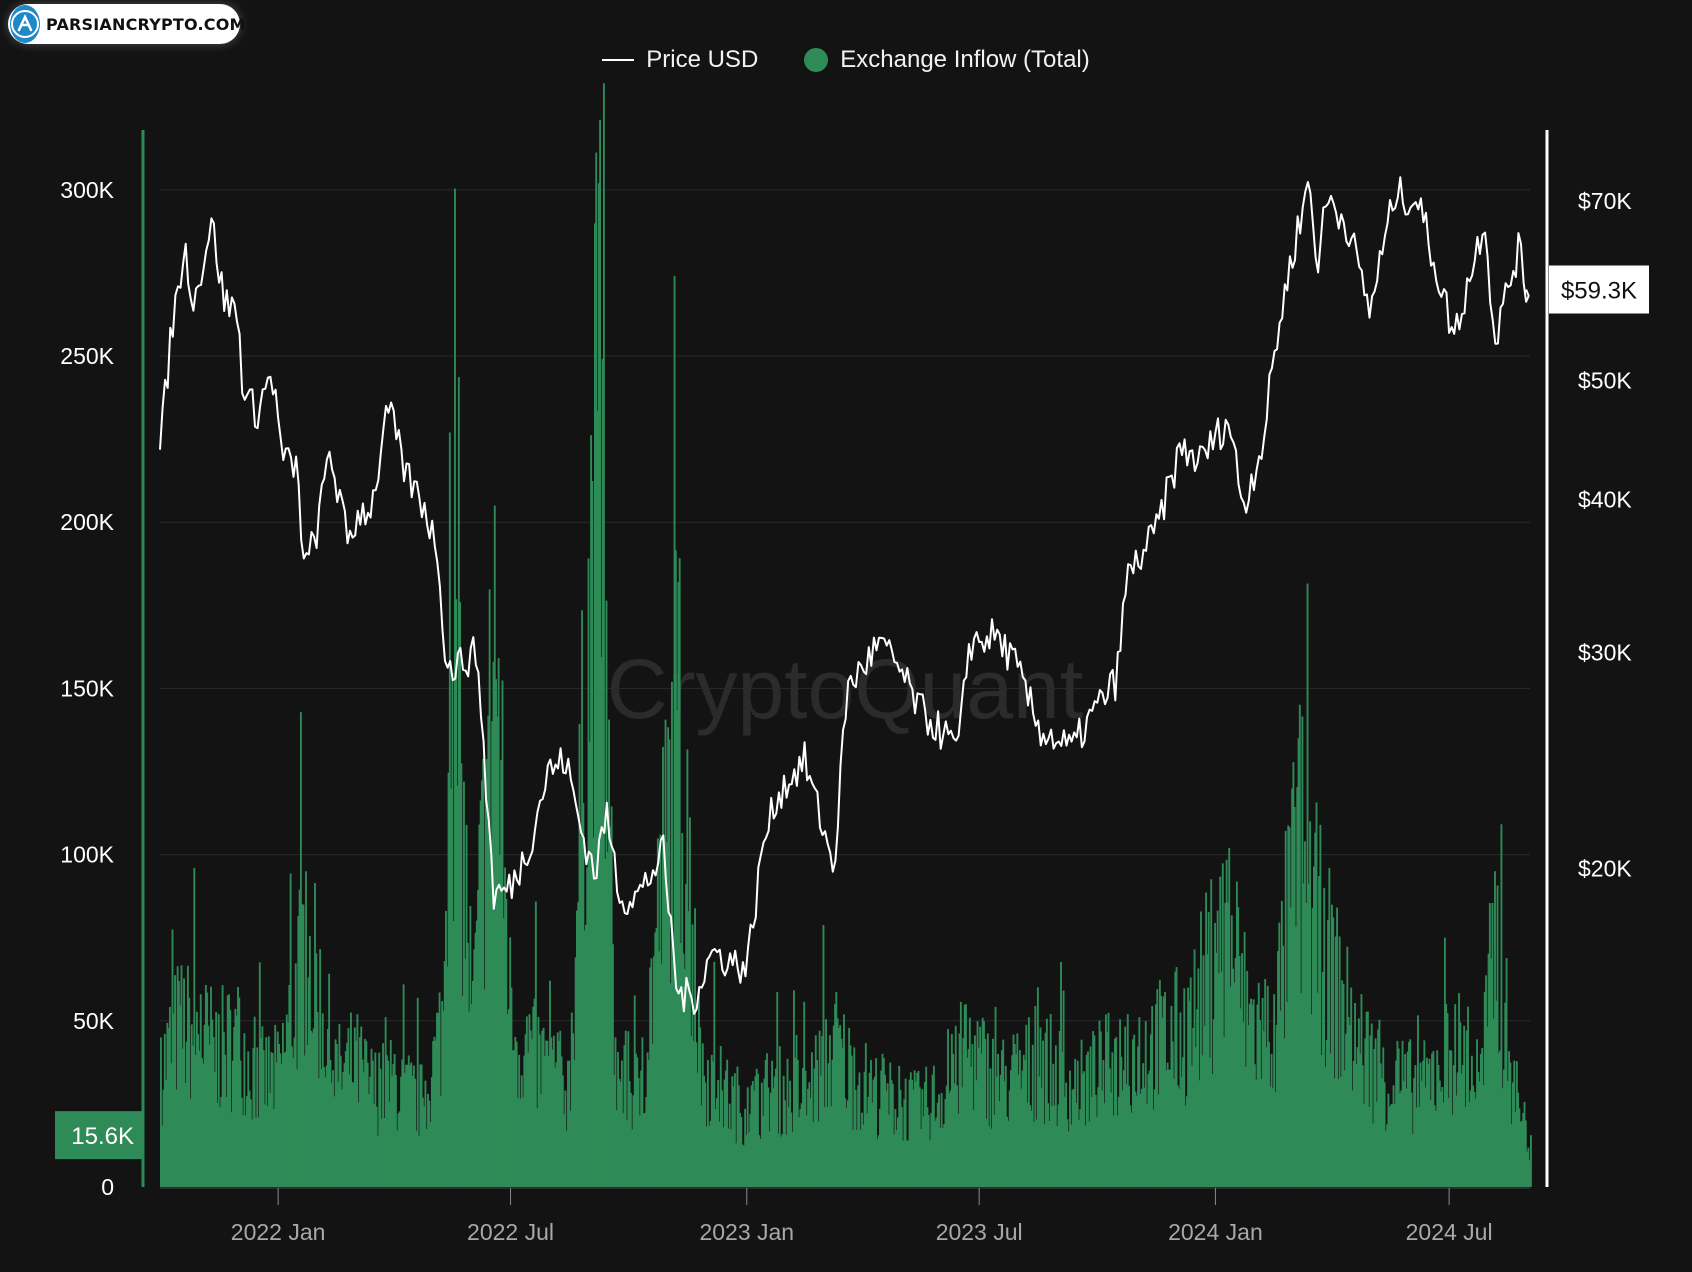 The width and height of the screenshot is (1692, 1272). What do you see at coordinates (680, 60) in the screenshot?
I see `legend-item-price: Price USD` at bounding box center [680, 60].